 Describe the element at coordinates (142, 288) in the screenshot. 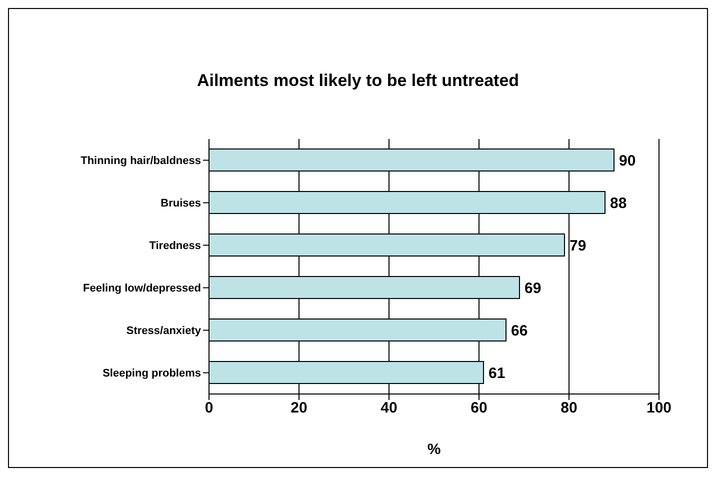

I see `y-tick-label: Feeling low/depressed` at that location.